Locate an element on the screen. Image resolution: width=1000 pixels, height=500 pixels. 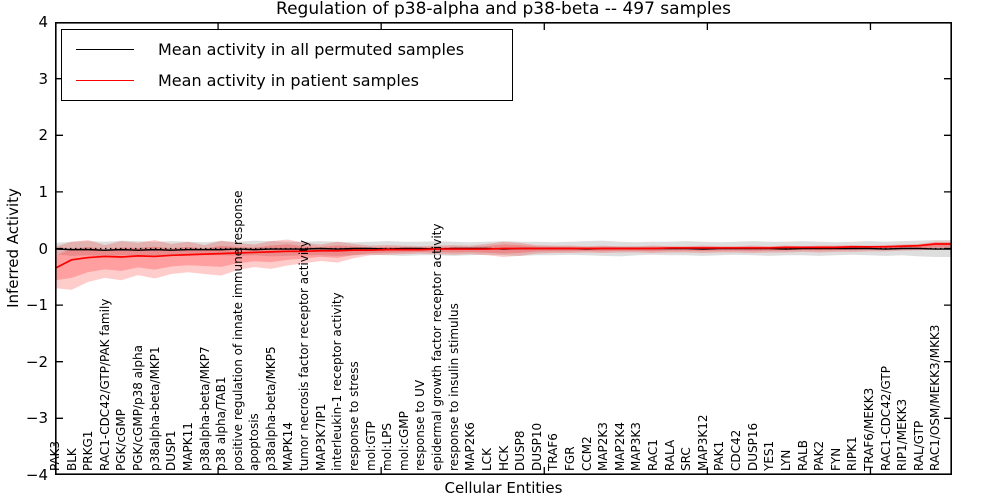
x-tick-label: MAPK11 is located at coordinates (187, 446).